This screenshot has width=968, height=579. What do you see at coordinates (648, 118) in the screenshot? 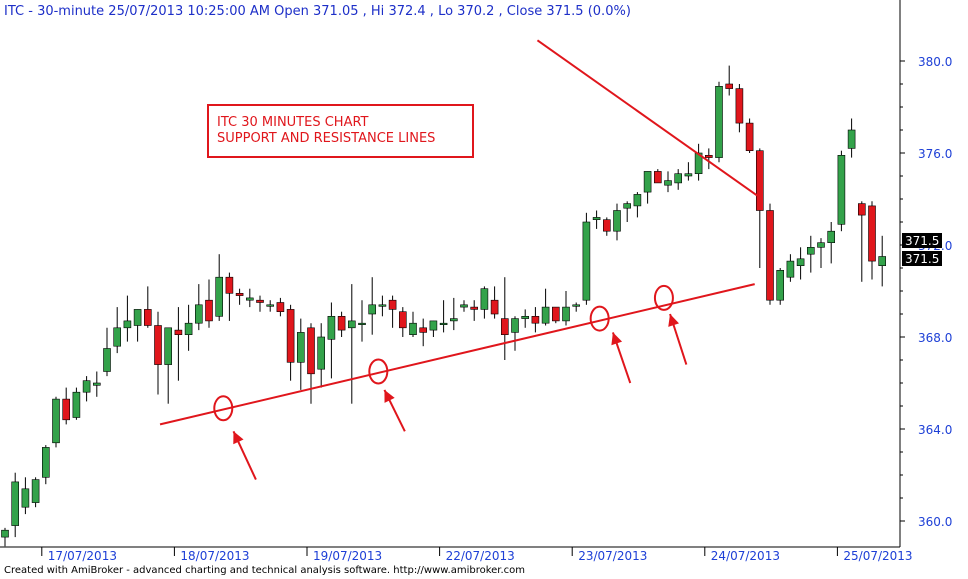
I see `resistance-line` at bounding box center [648, 118].